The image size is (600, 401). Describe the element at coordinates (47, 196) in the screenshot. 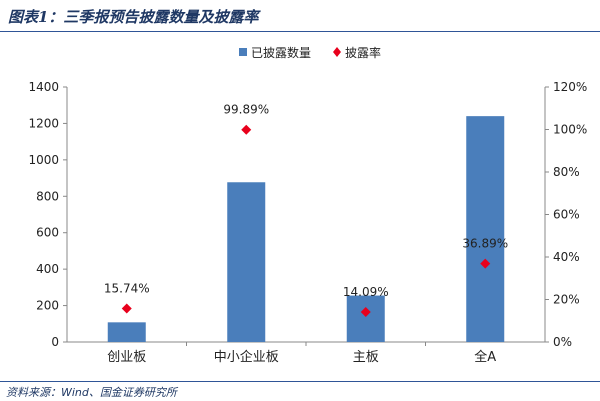

I see `y-left-tick-label: 800` at that location.